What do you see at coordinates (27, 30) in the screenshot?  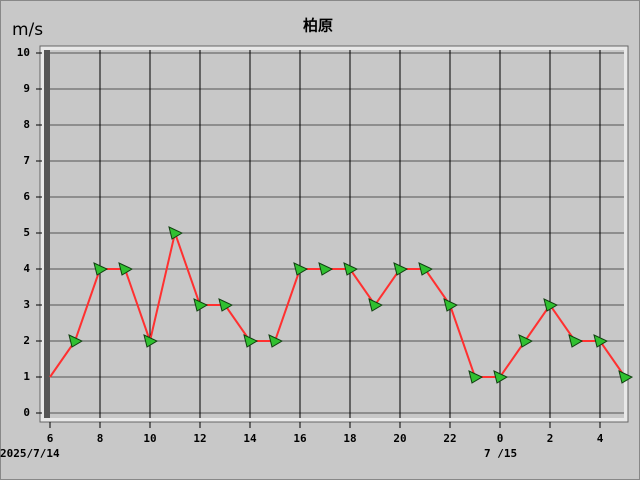 I see `y-axis-unit: m/s` at bounding box center [27, 30].